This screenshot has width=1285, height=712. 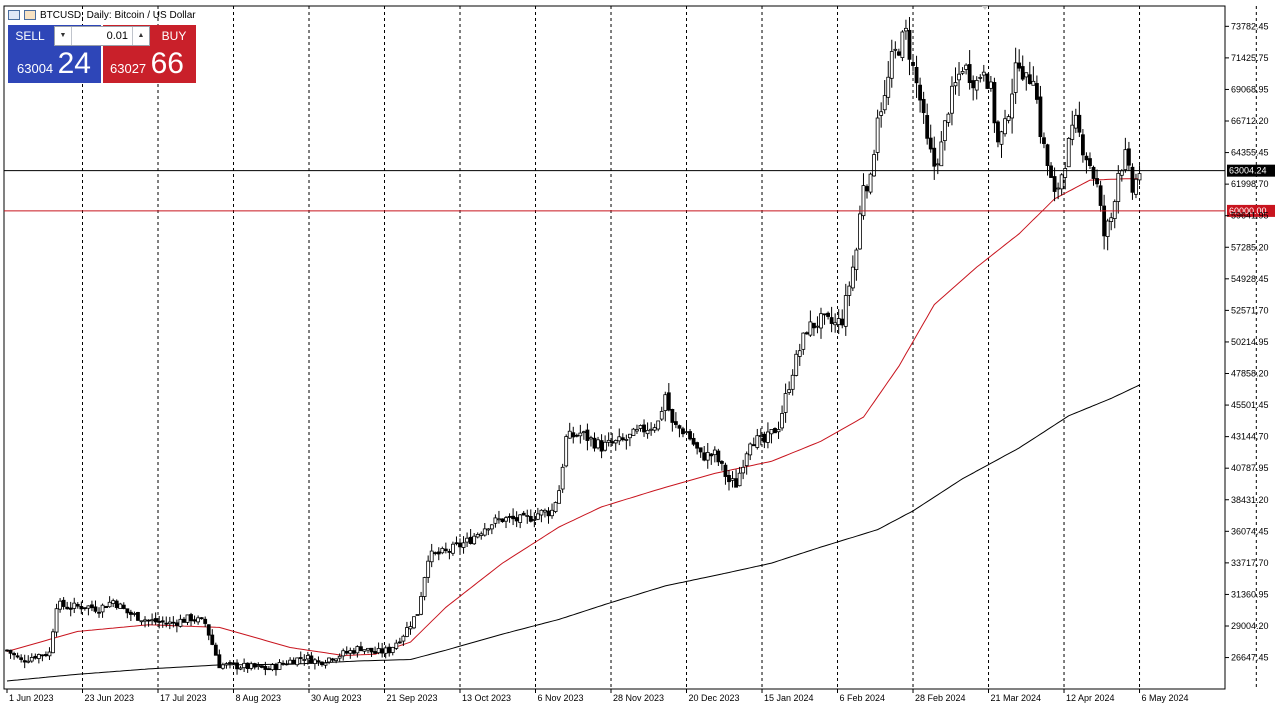 What do you see at coordinates (1250, 26) in the screenshot?
I see `price-tick-label: 73782.45` at bounding box center [1250, 26].